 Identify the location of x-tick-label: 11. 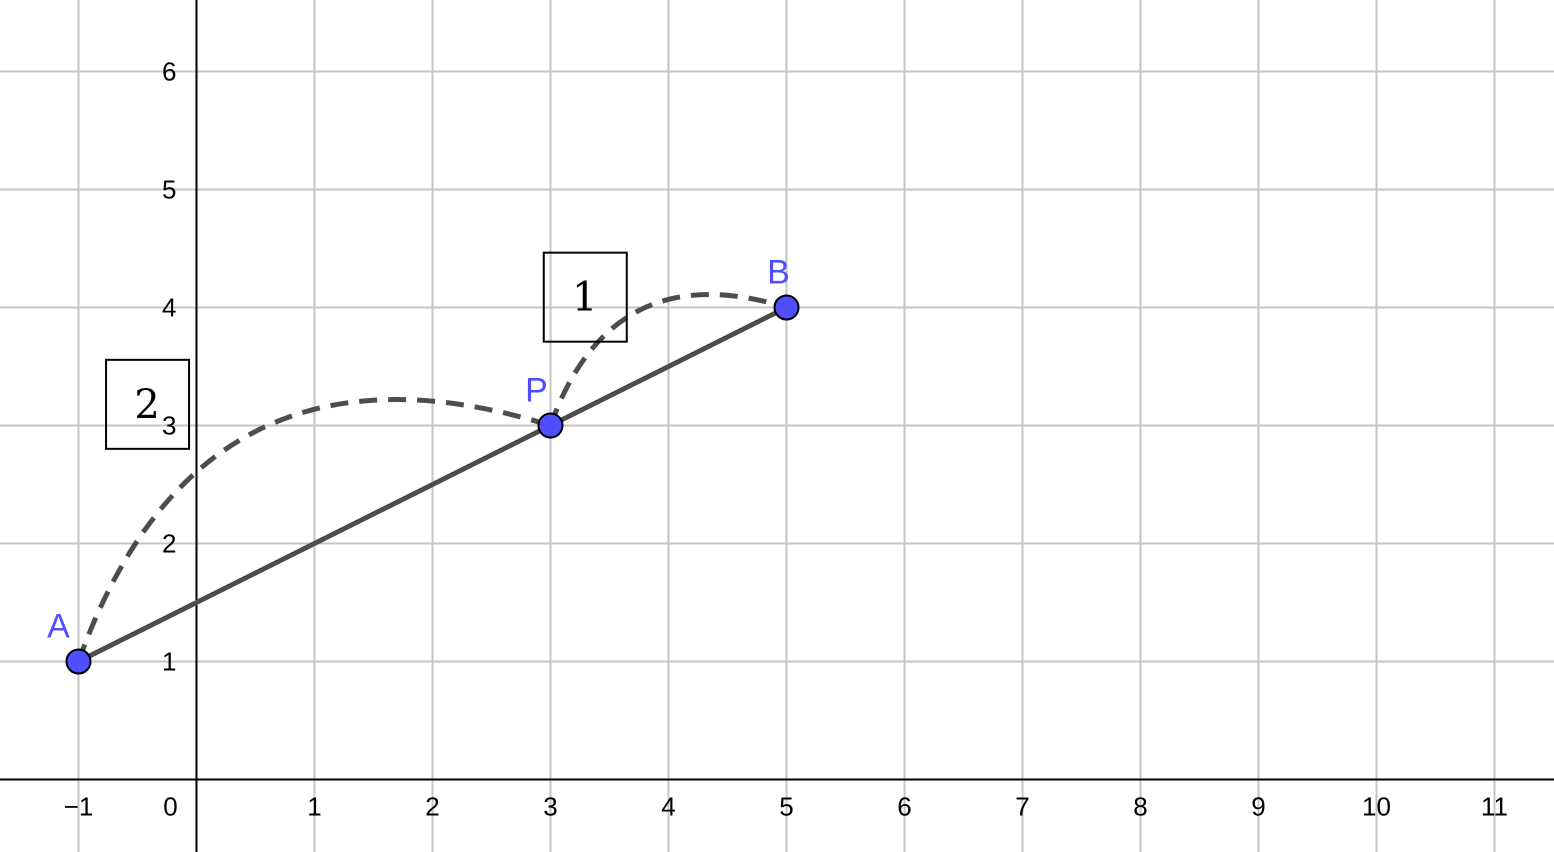
(1494, 807).